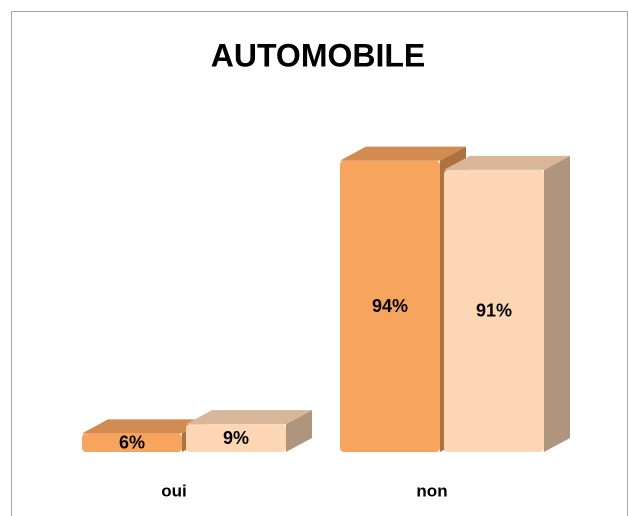  I want to click on value-label: 94%, so click(390, 306).